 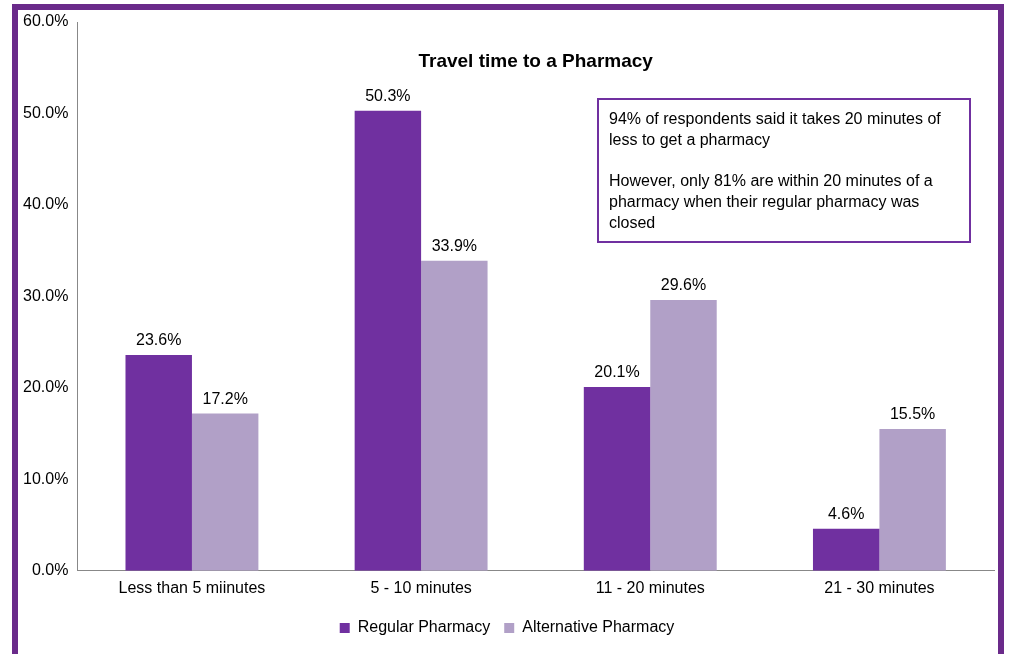 I want to click on data-label: 15.5%, so click(x=912, y=414).